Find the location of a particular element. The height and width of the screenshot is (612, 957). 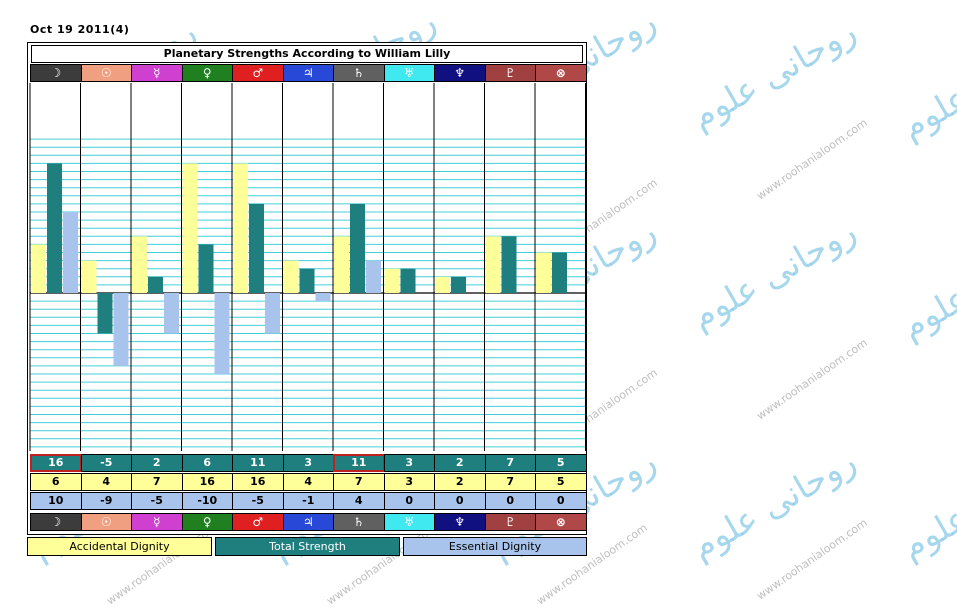

essential-value: 4 is located at coordinates (359, 501).